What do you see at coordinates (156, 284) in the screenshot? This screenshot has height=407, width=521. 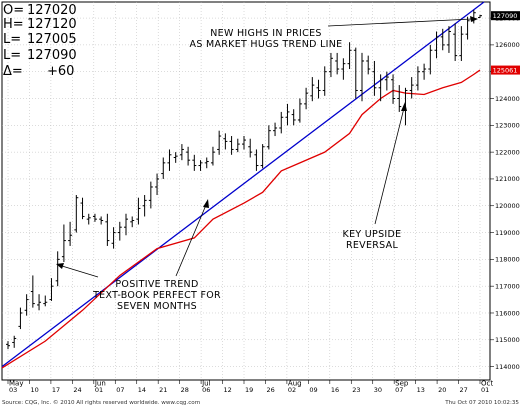 I see `annotation-positive-trend-line1: POSITIVE TREND` at bounding box center [156, 284].